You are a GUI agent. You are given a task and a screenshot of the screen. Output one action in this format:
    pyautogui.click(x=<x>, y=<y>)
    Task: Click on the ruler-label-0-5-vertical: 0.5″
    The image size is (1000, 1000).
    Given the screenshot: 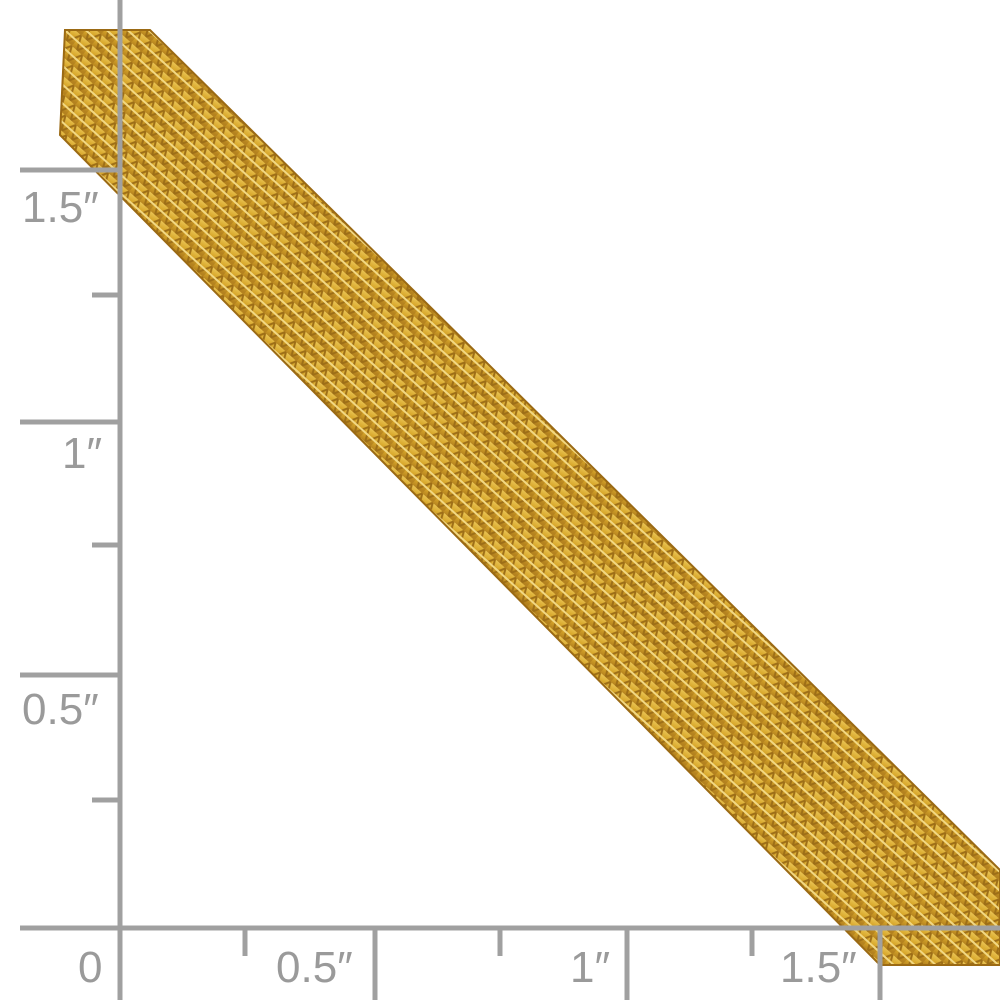 What is the action you would take?
    pyautogui.click(x=60, y=709)
    